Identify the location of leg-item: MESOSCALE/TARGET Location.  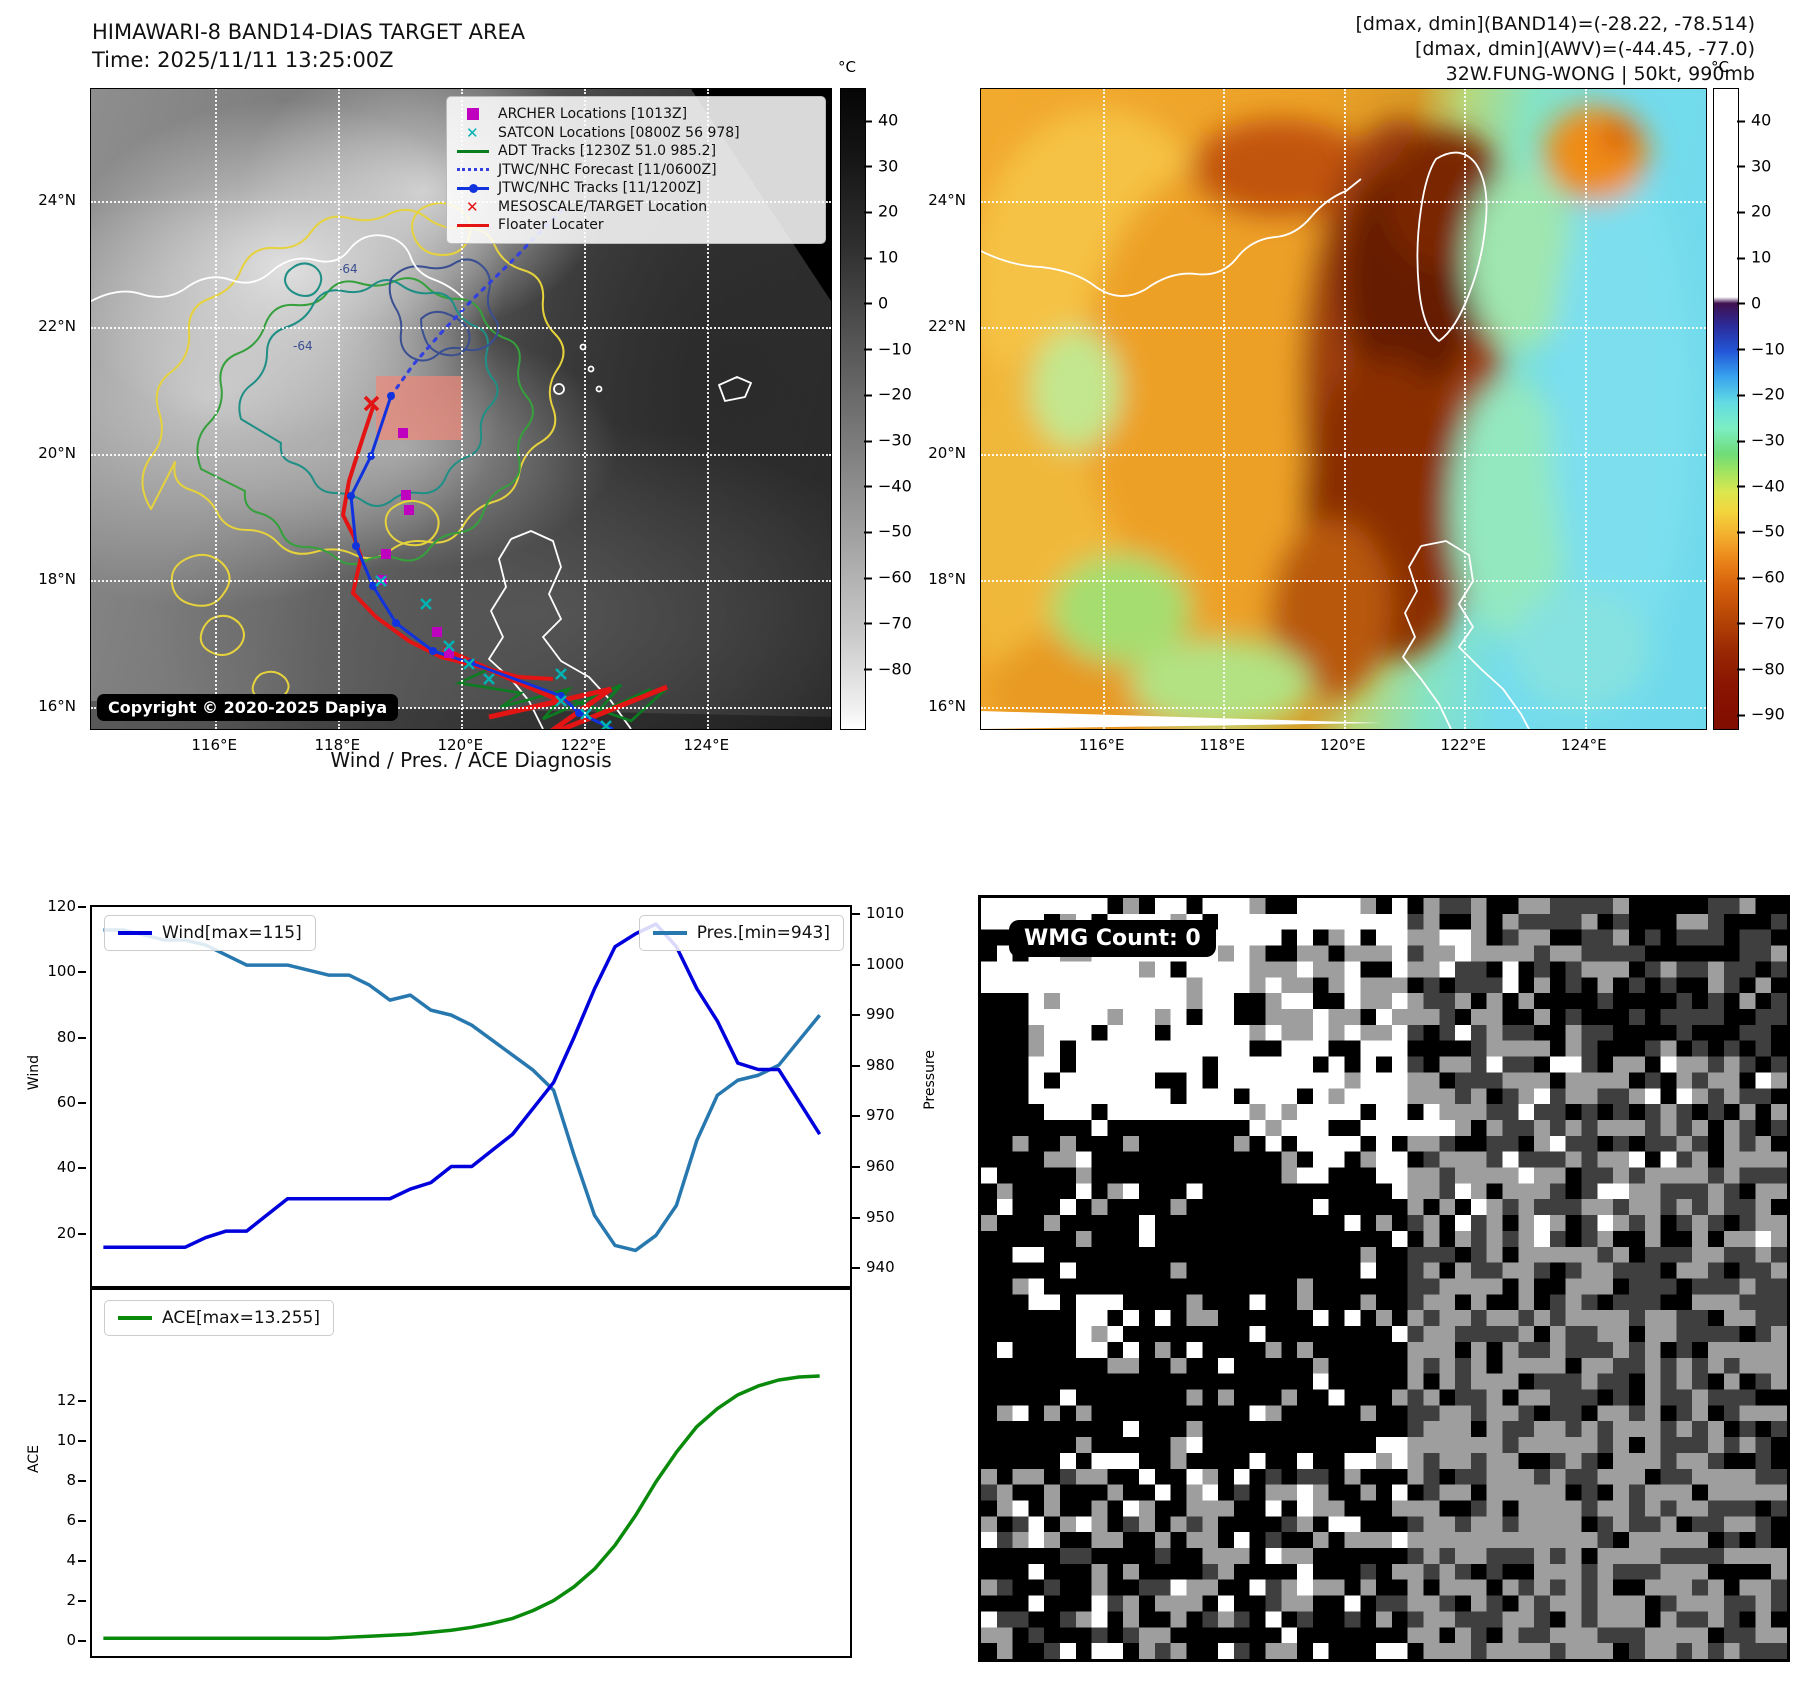
(636, 207).